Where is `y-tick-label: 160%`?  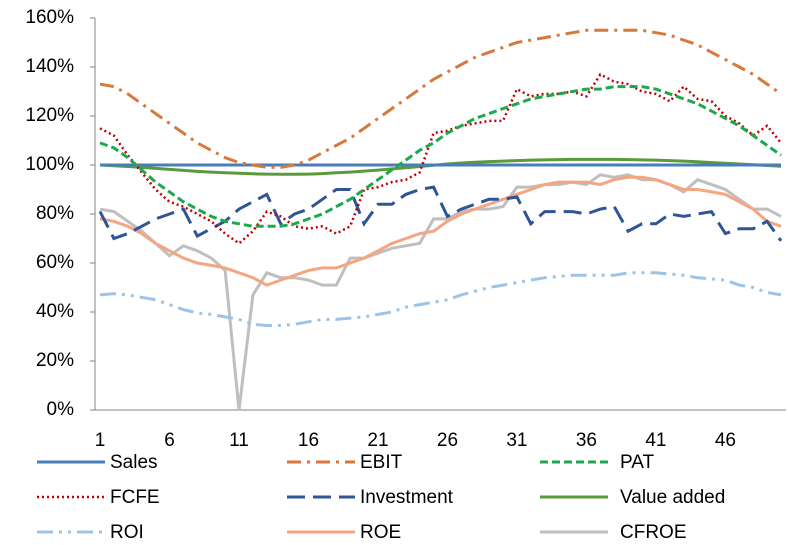
y-tick-label: 160% is located at coordinates (49, 17).